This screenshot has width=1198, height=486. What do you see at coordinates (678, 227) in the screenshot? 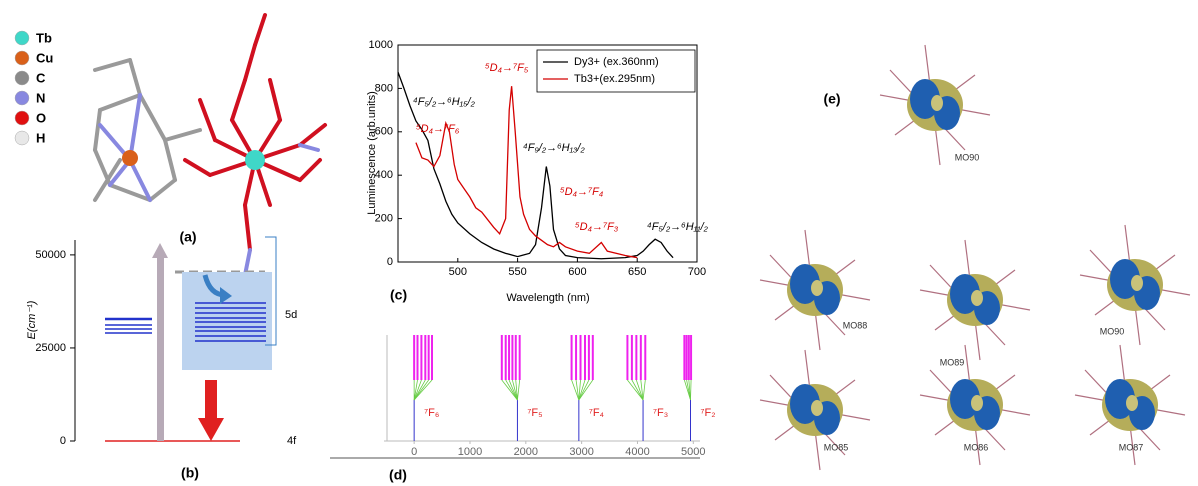
I see `annotation: ⁴F₅/₂→⁶H₁₁/₂` at bounding box center [678, 227].